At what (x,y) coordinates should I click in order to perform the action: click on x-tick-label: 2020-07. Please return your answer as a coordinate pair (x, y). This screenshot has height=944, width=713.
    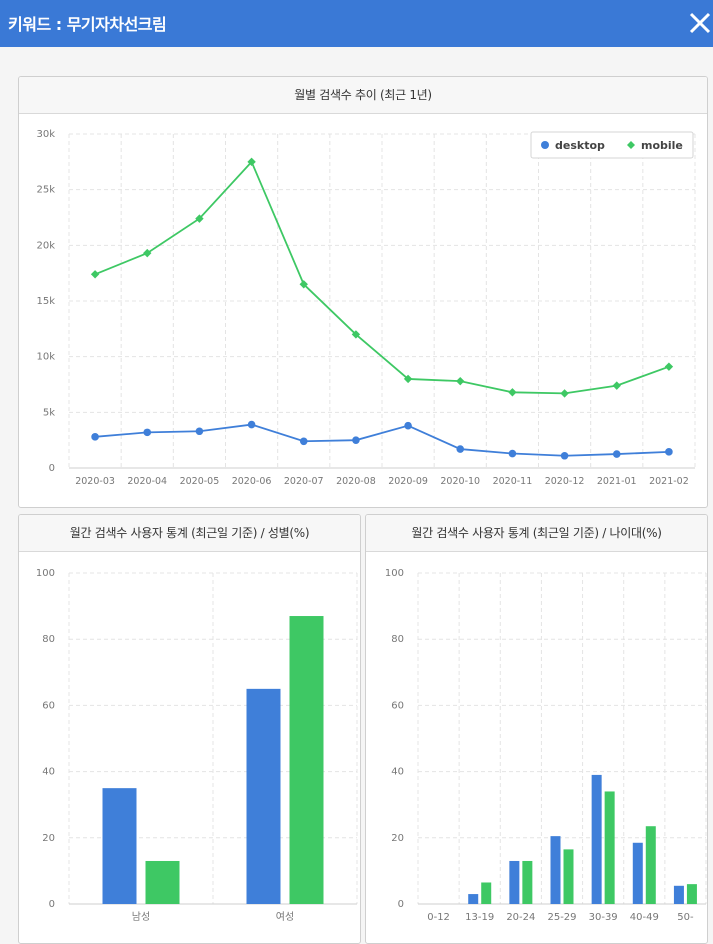
    Looking at the image, I should click on (304, 481).